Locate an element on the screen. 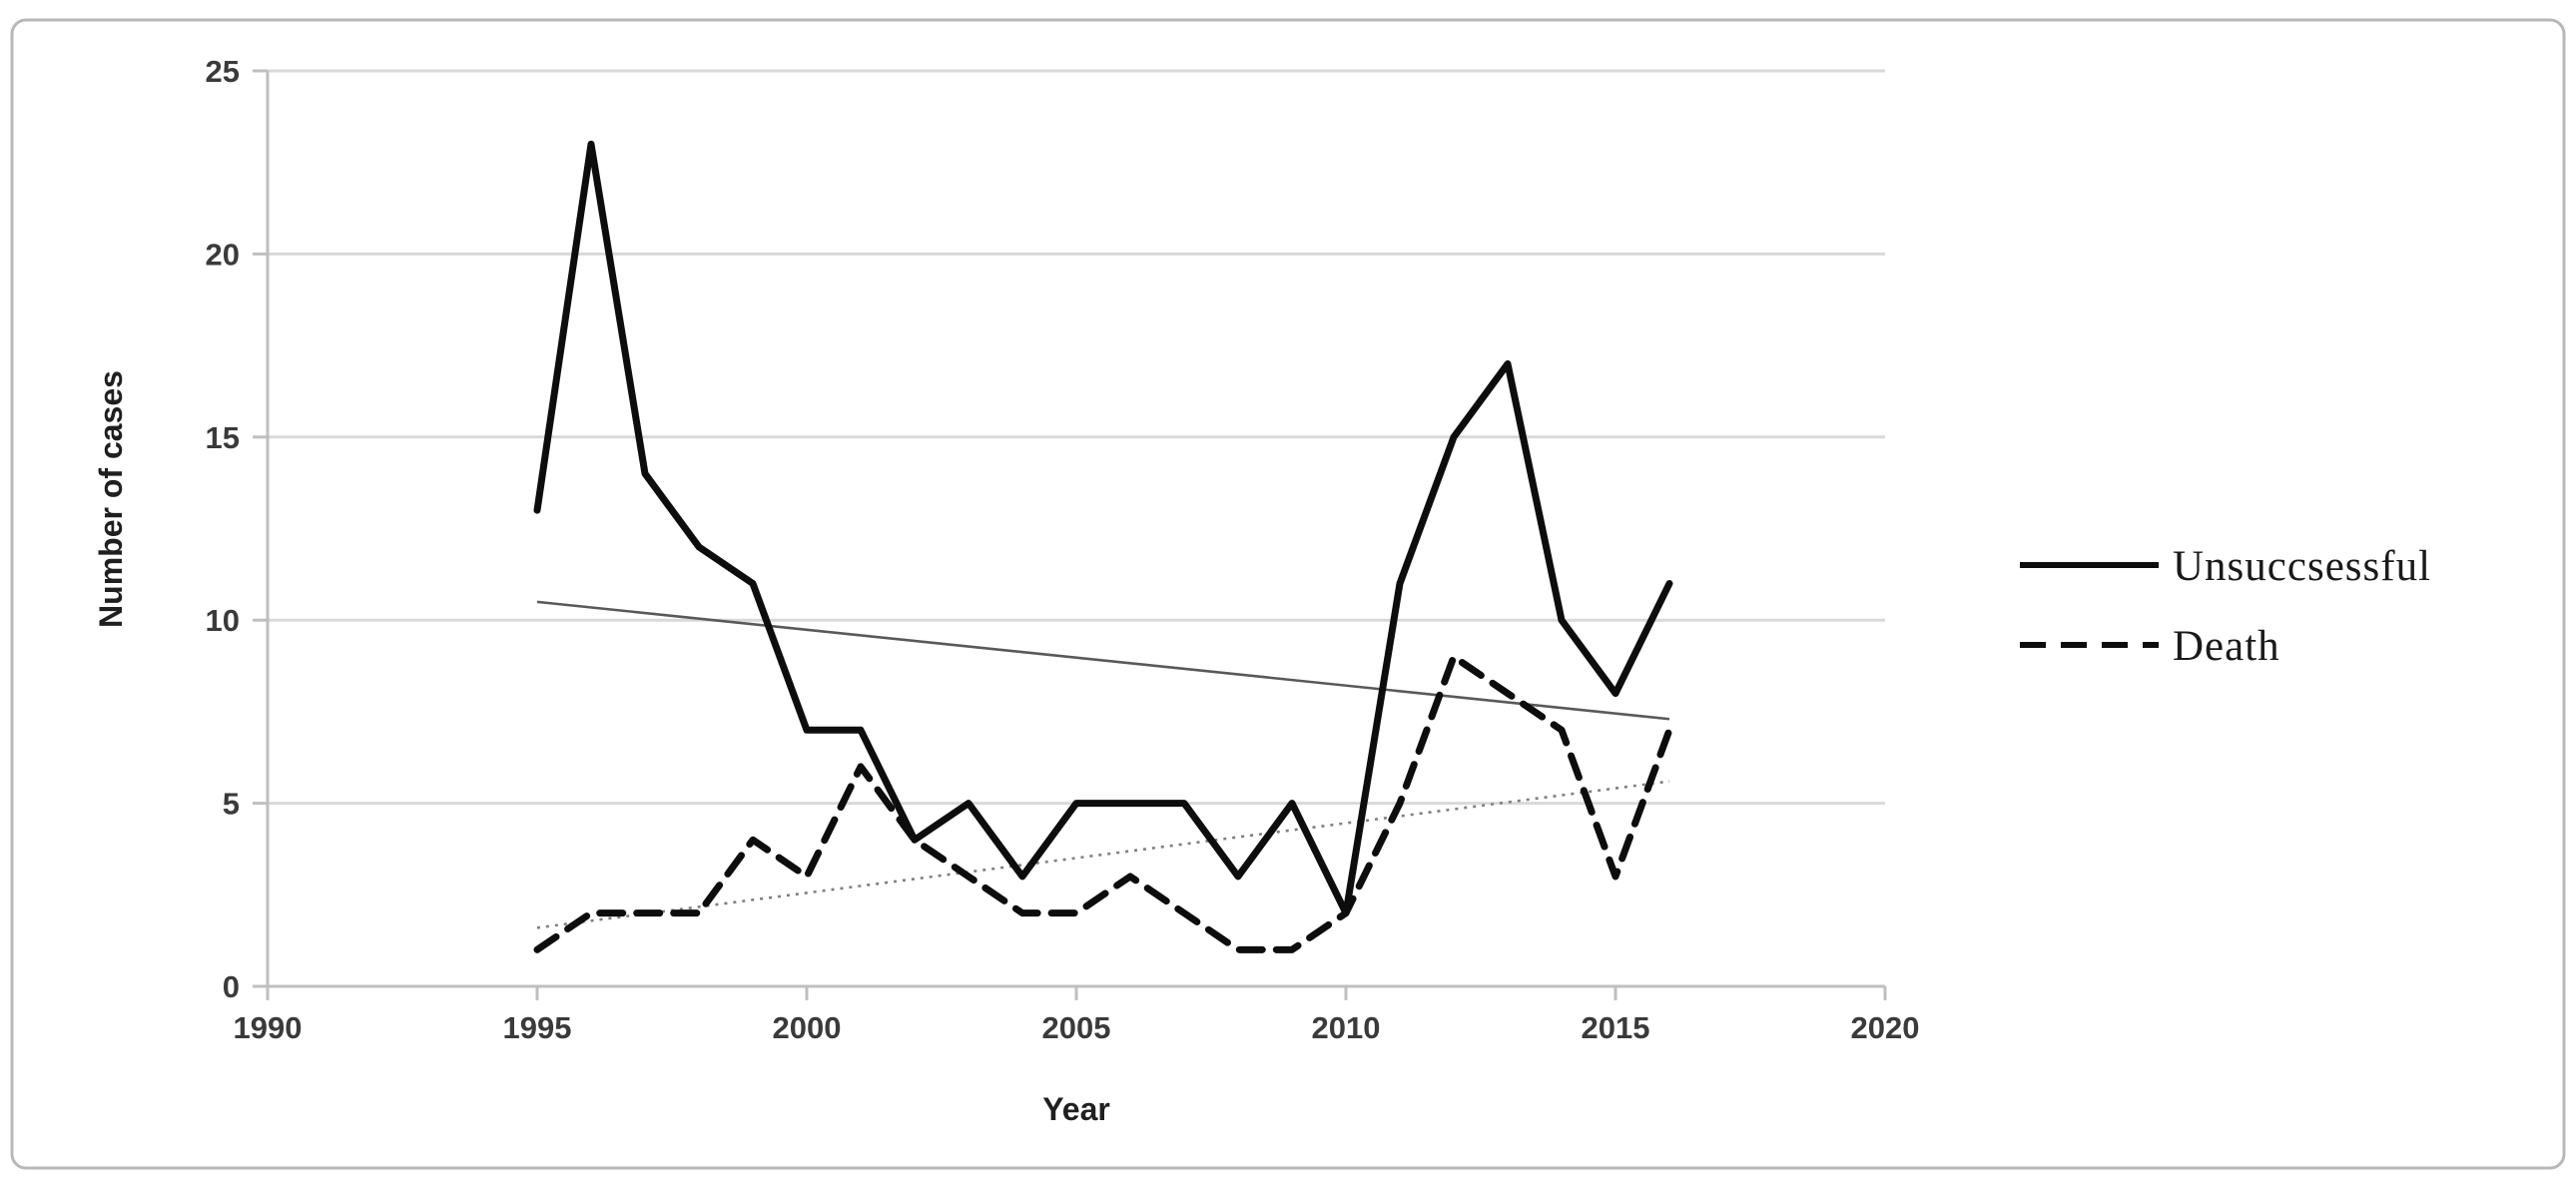 The image size is (2576, 1190). y-tick-label-10: 10 is located at coordinates (223, 620).